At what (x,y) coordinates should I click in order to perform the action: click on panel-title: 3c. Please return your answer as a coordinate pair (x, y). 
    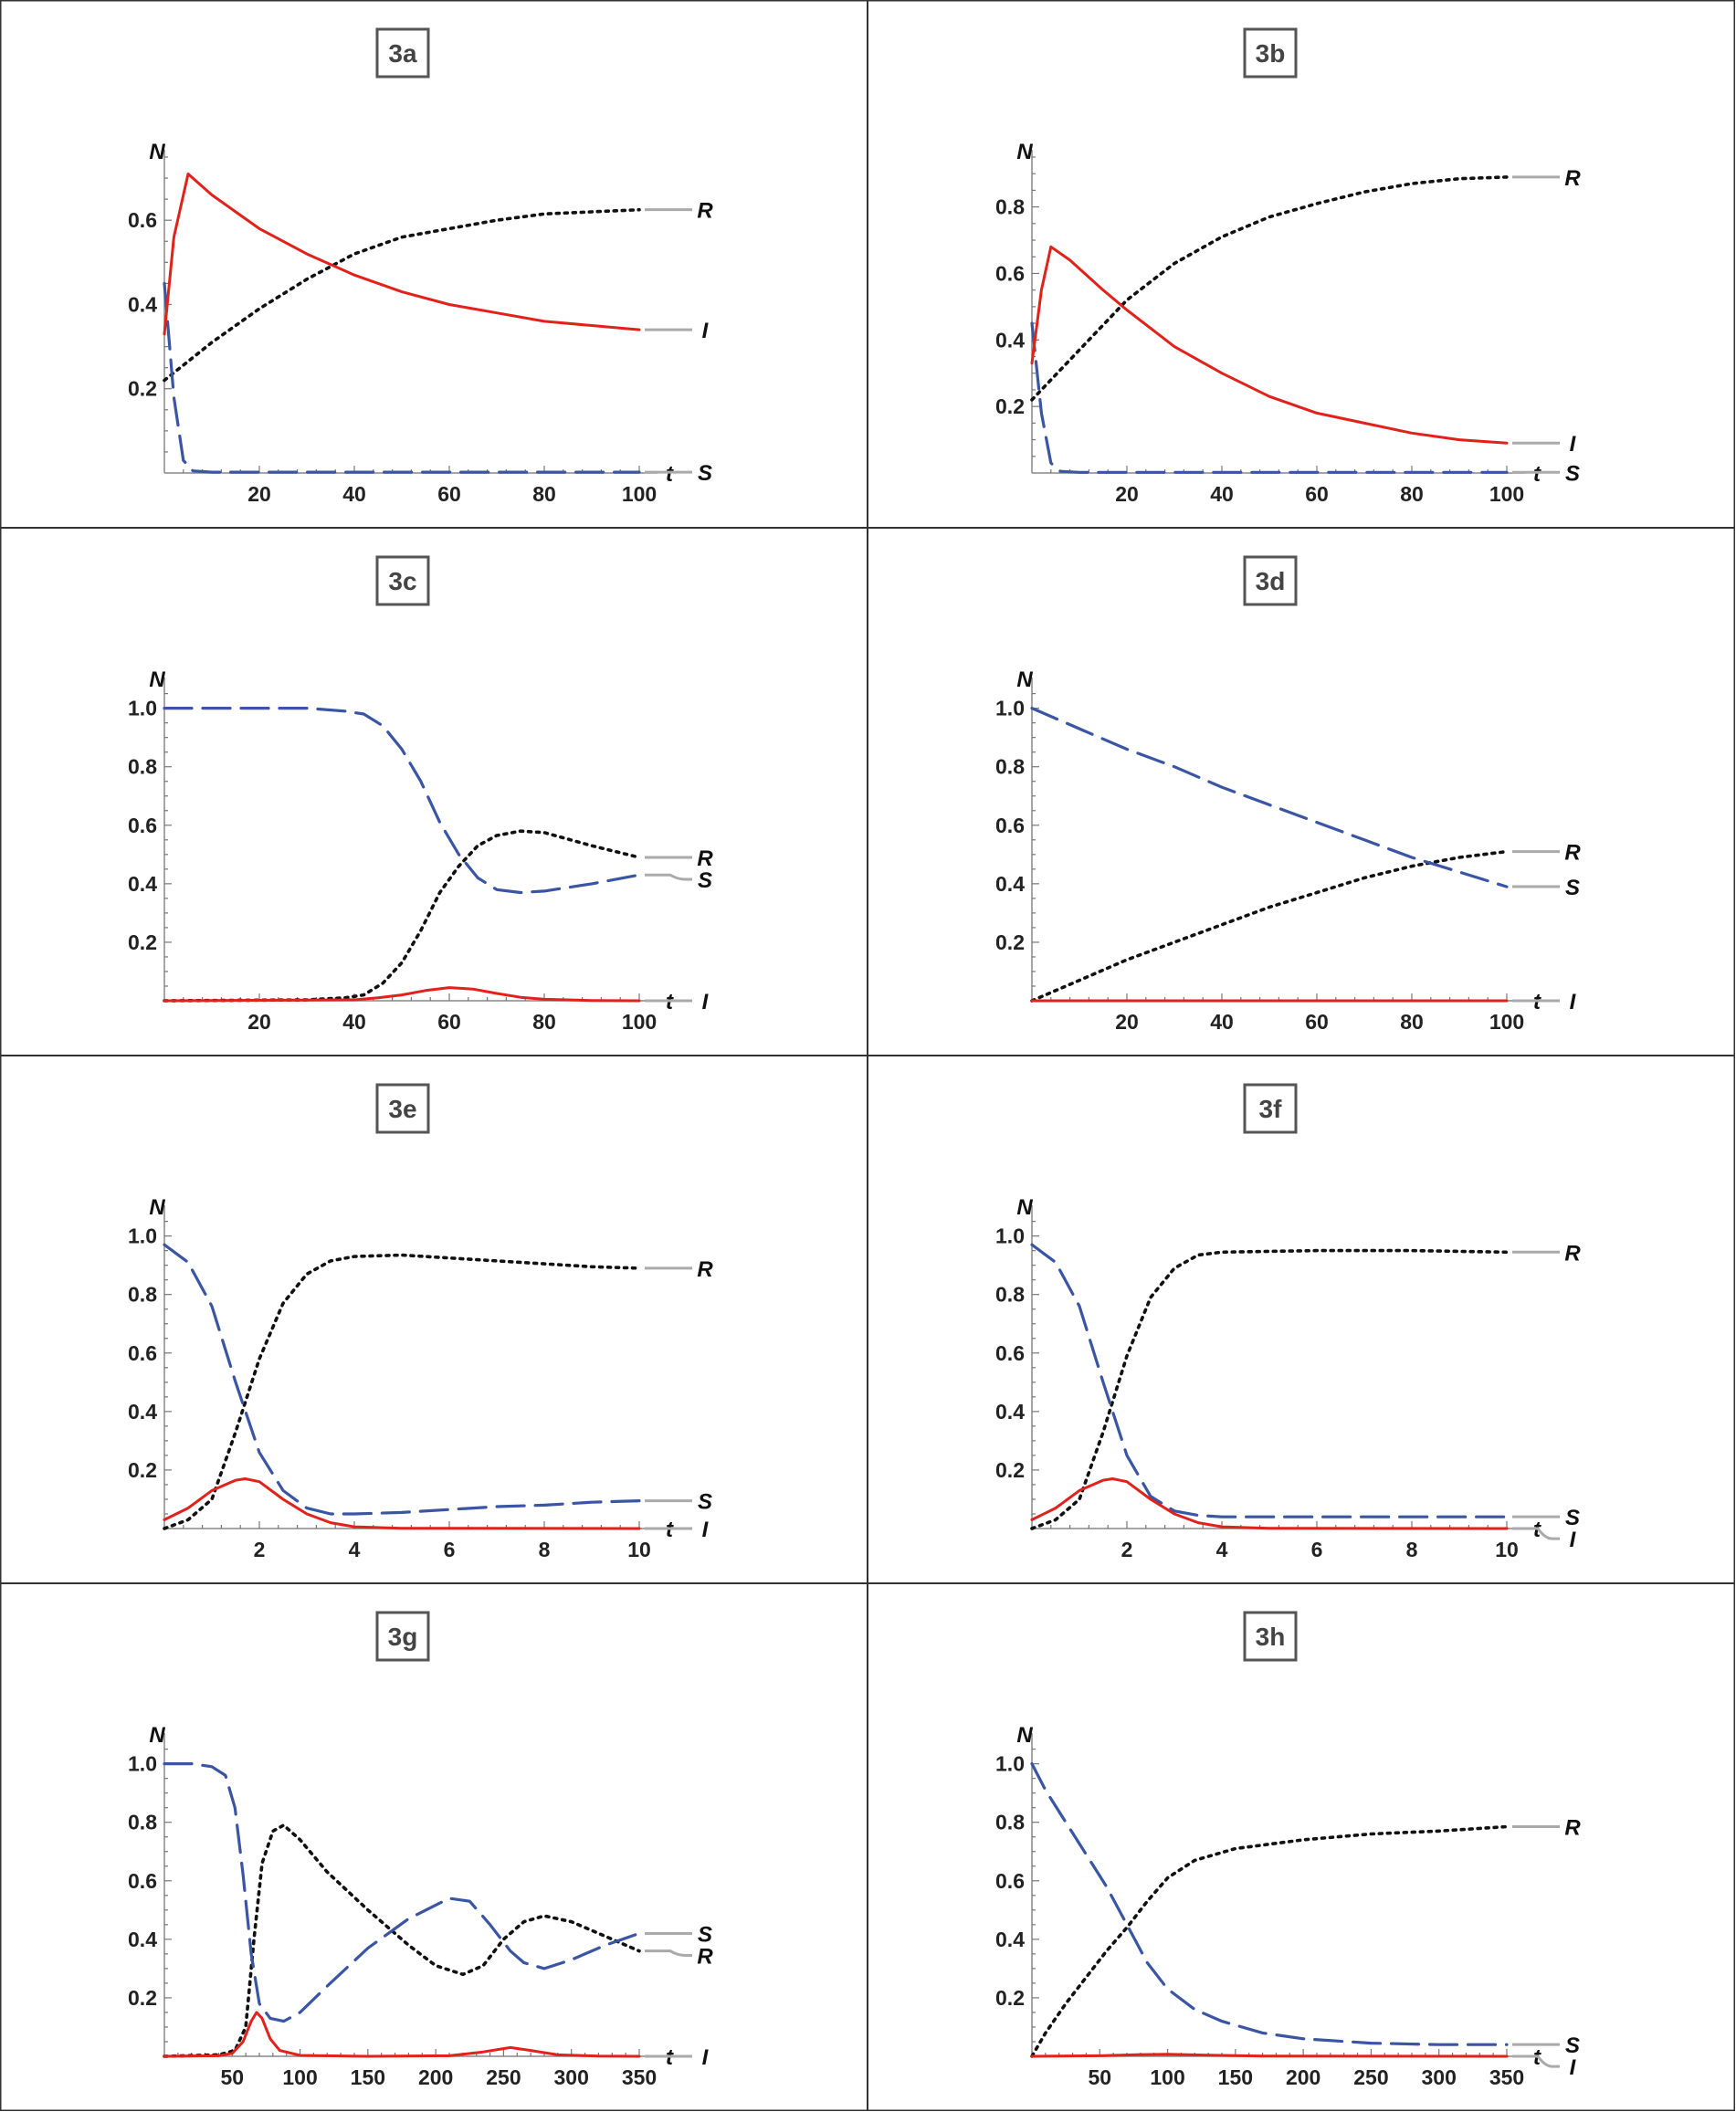
    Looking at the image, I should click on (402, 581).